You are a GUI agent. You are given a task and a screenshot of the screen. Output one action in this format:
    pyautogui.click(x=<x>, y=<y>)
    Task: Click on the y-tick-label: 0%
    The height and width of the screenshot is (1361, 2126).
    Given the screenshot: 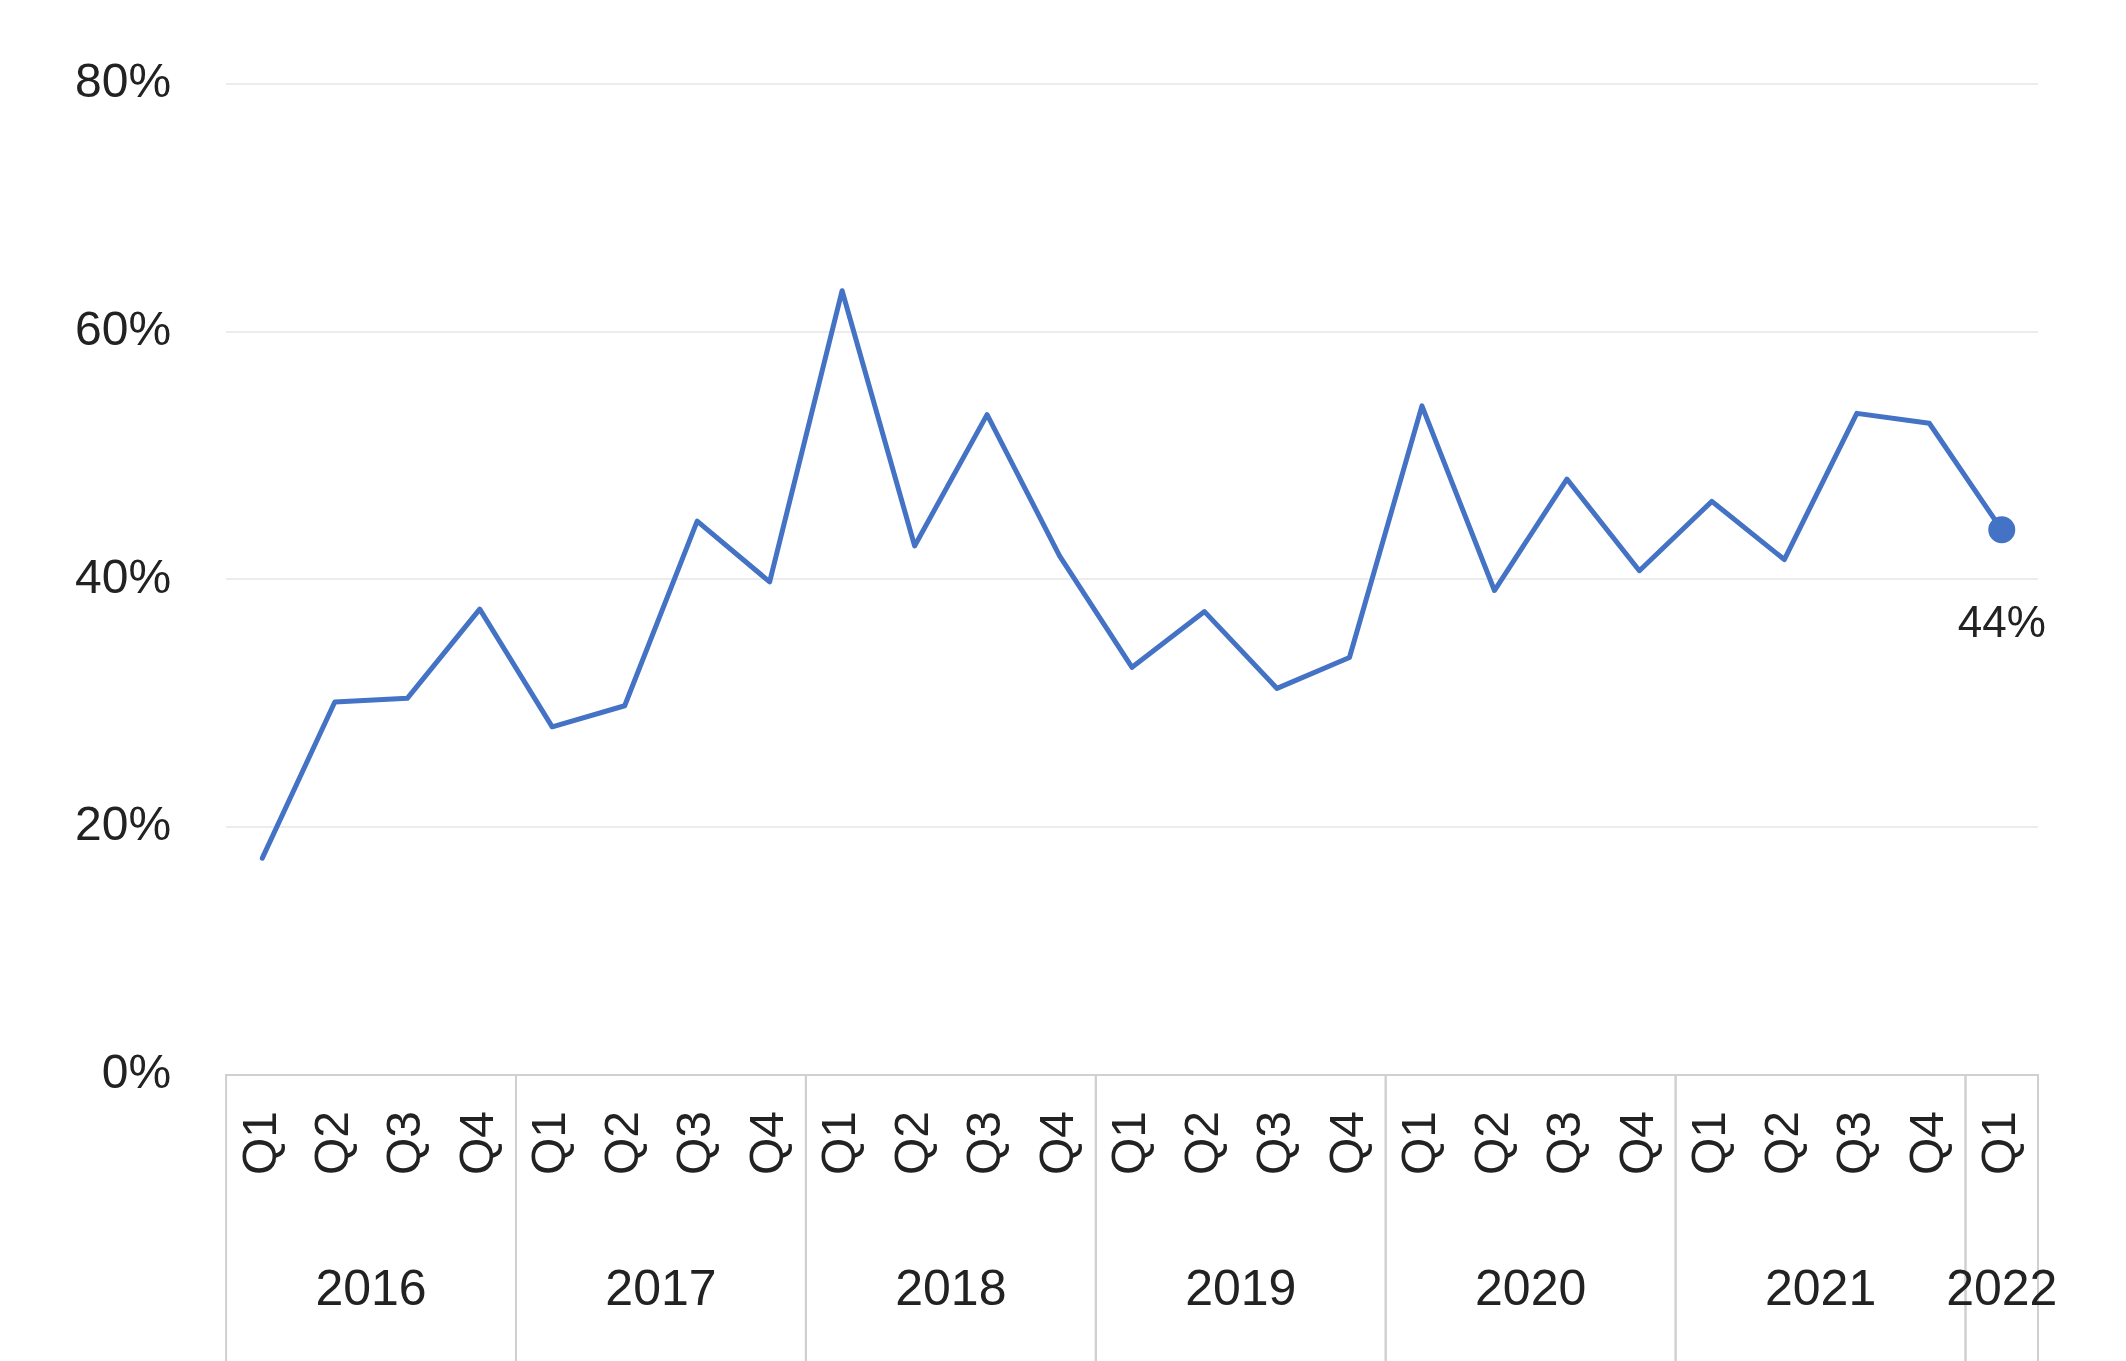 What is the action you would take?
    pyautogui.click(x=136, y=1072)
    